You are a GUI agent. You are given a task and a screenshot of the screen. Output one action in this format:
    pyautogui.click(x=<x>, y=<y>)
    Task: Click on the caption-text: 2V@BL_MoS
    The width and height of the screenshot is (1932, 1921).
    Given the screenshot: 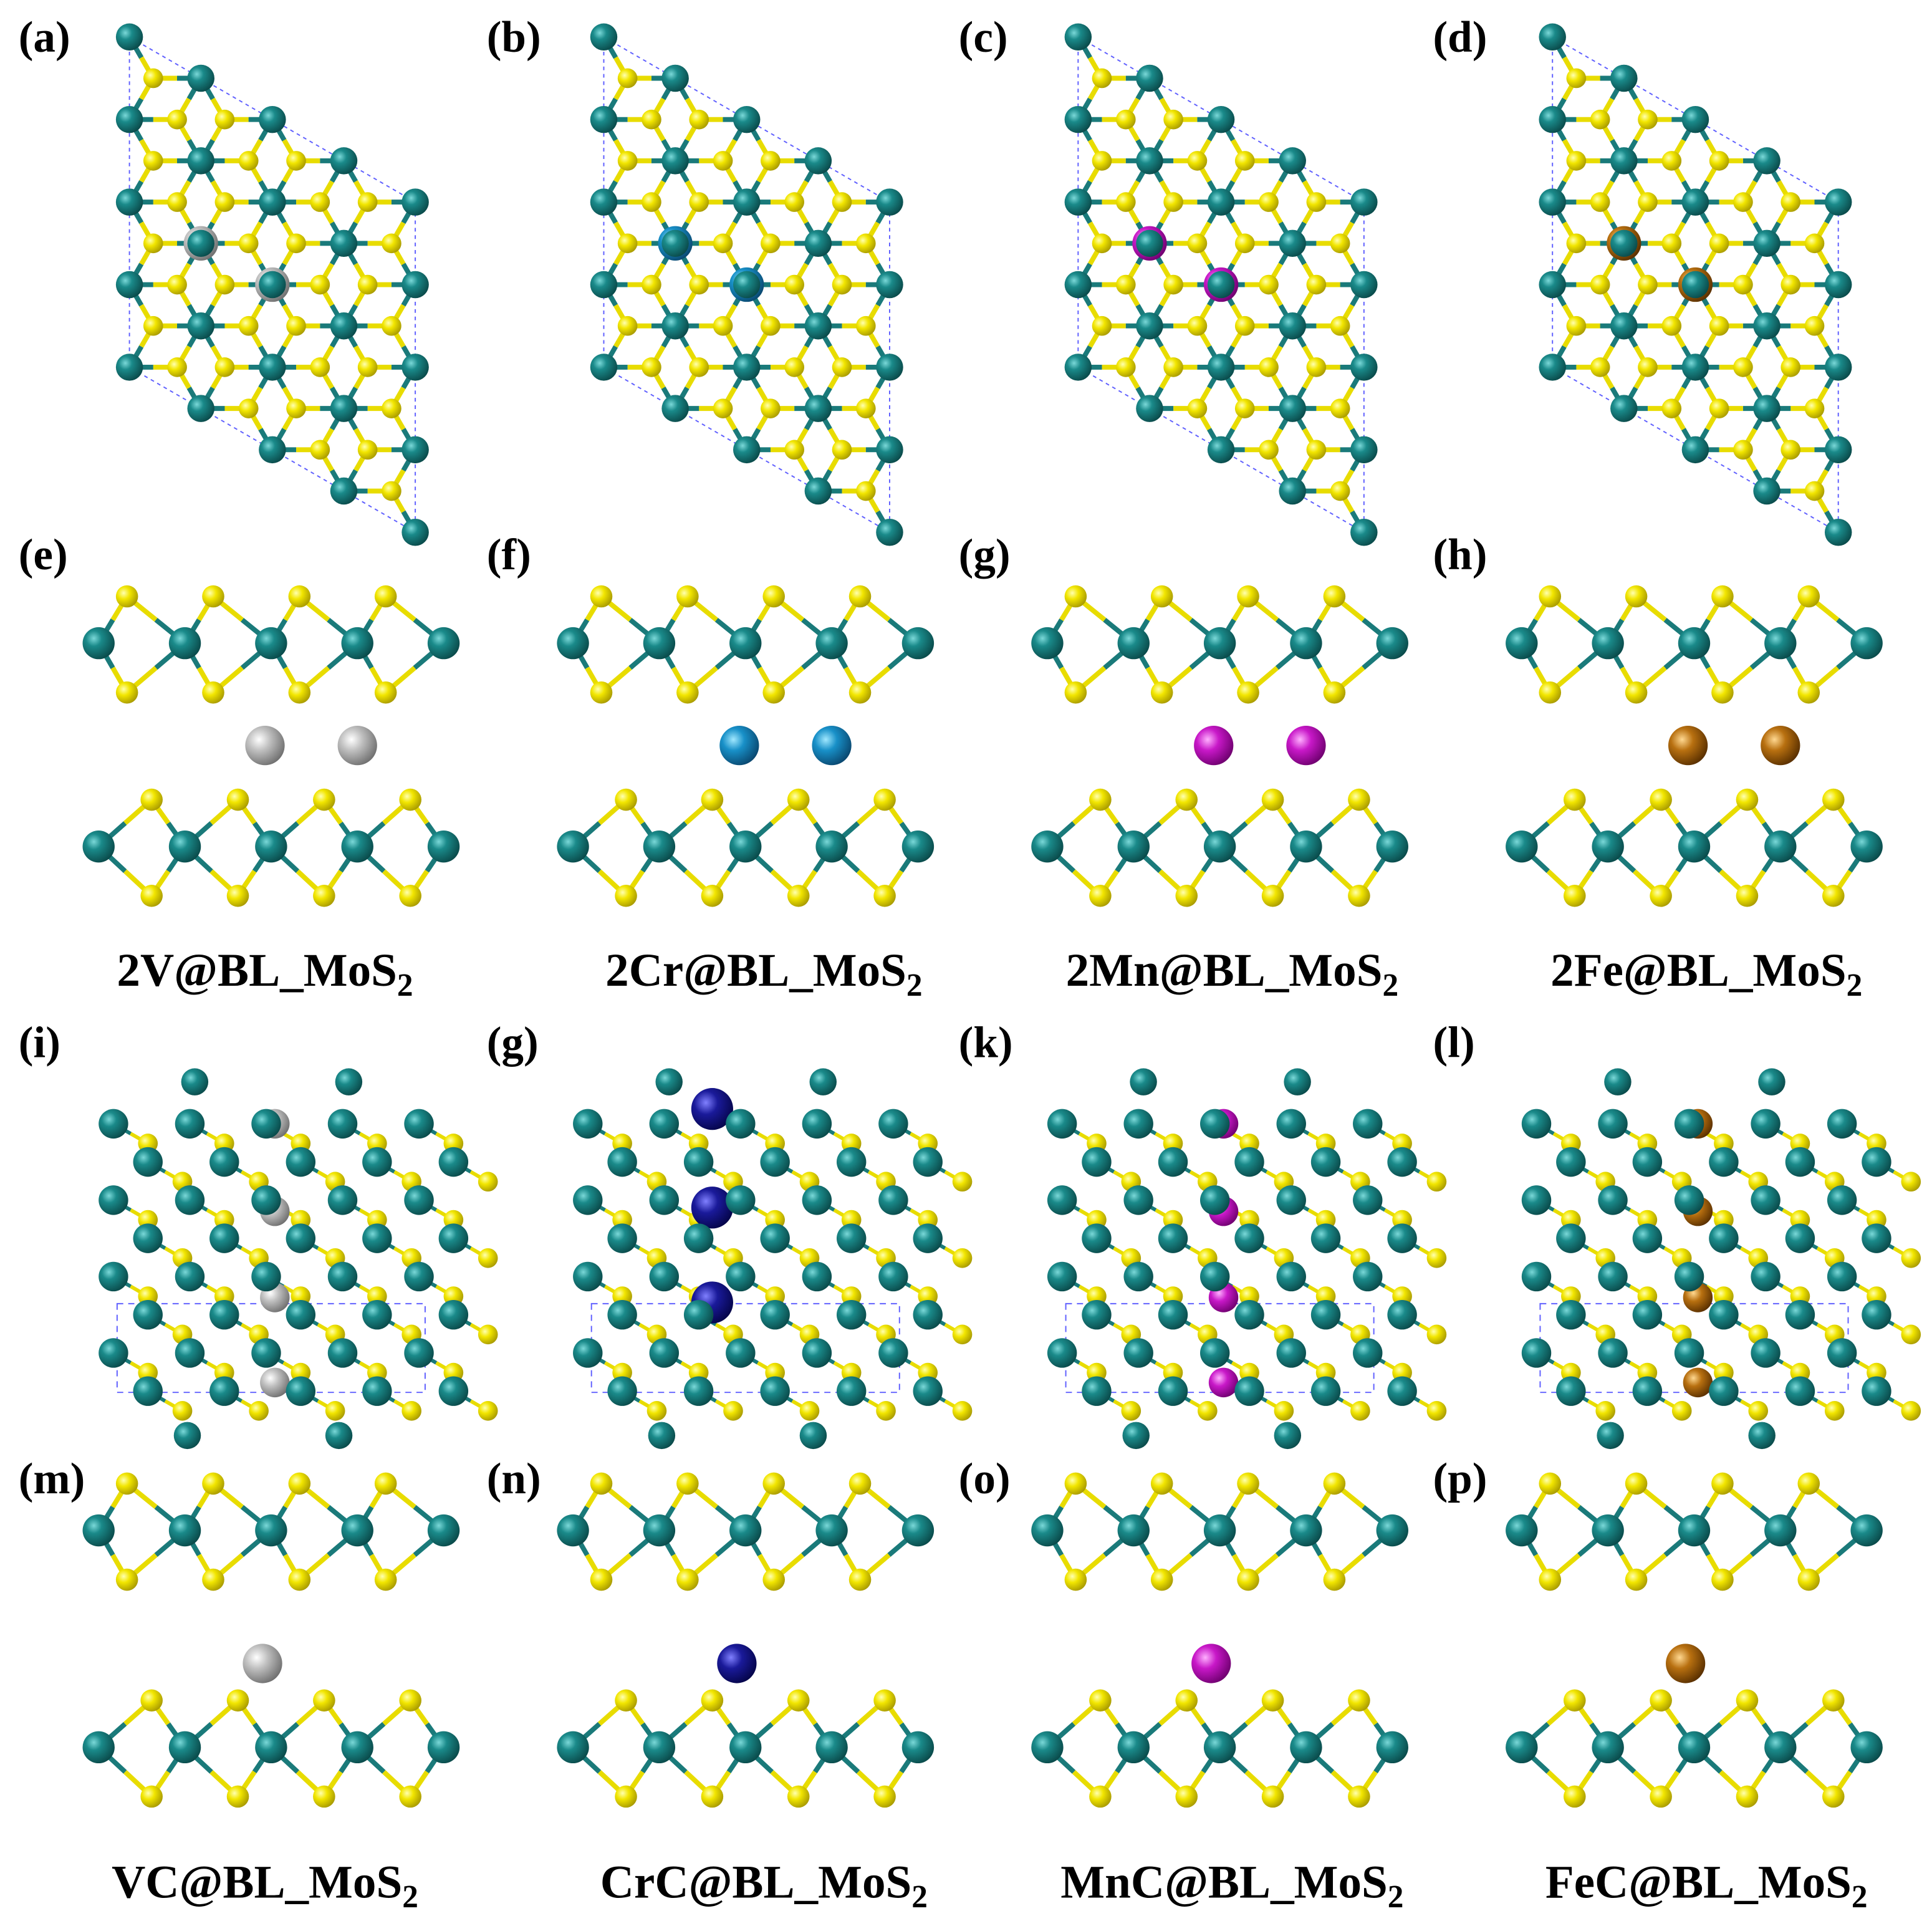 What is the action you would take?
    pyautogui.click(x=256, y=971)
    